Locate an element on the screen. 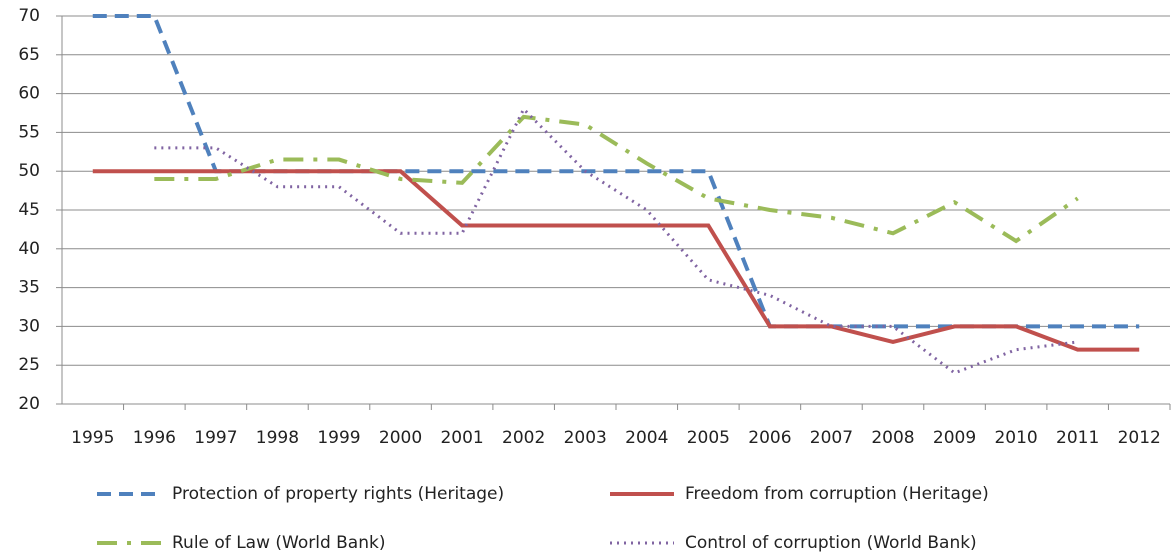 Image resolution: width=1171 pixels, height=556 pixels. x-tick-label: 1995 is located at coordinates (92, 438).